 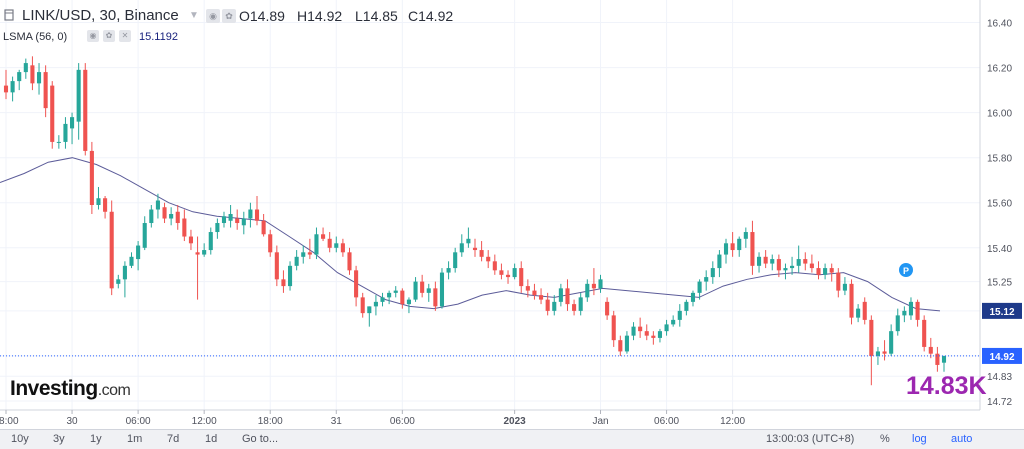 What do you see at coordinates (20, 439) in the screenshot?
I see `range-10y-button: 10y` at bounding box center [20, 439].